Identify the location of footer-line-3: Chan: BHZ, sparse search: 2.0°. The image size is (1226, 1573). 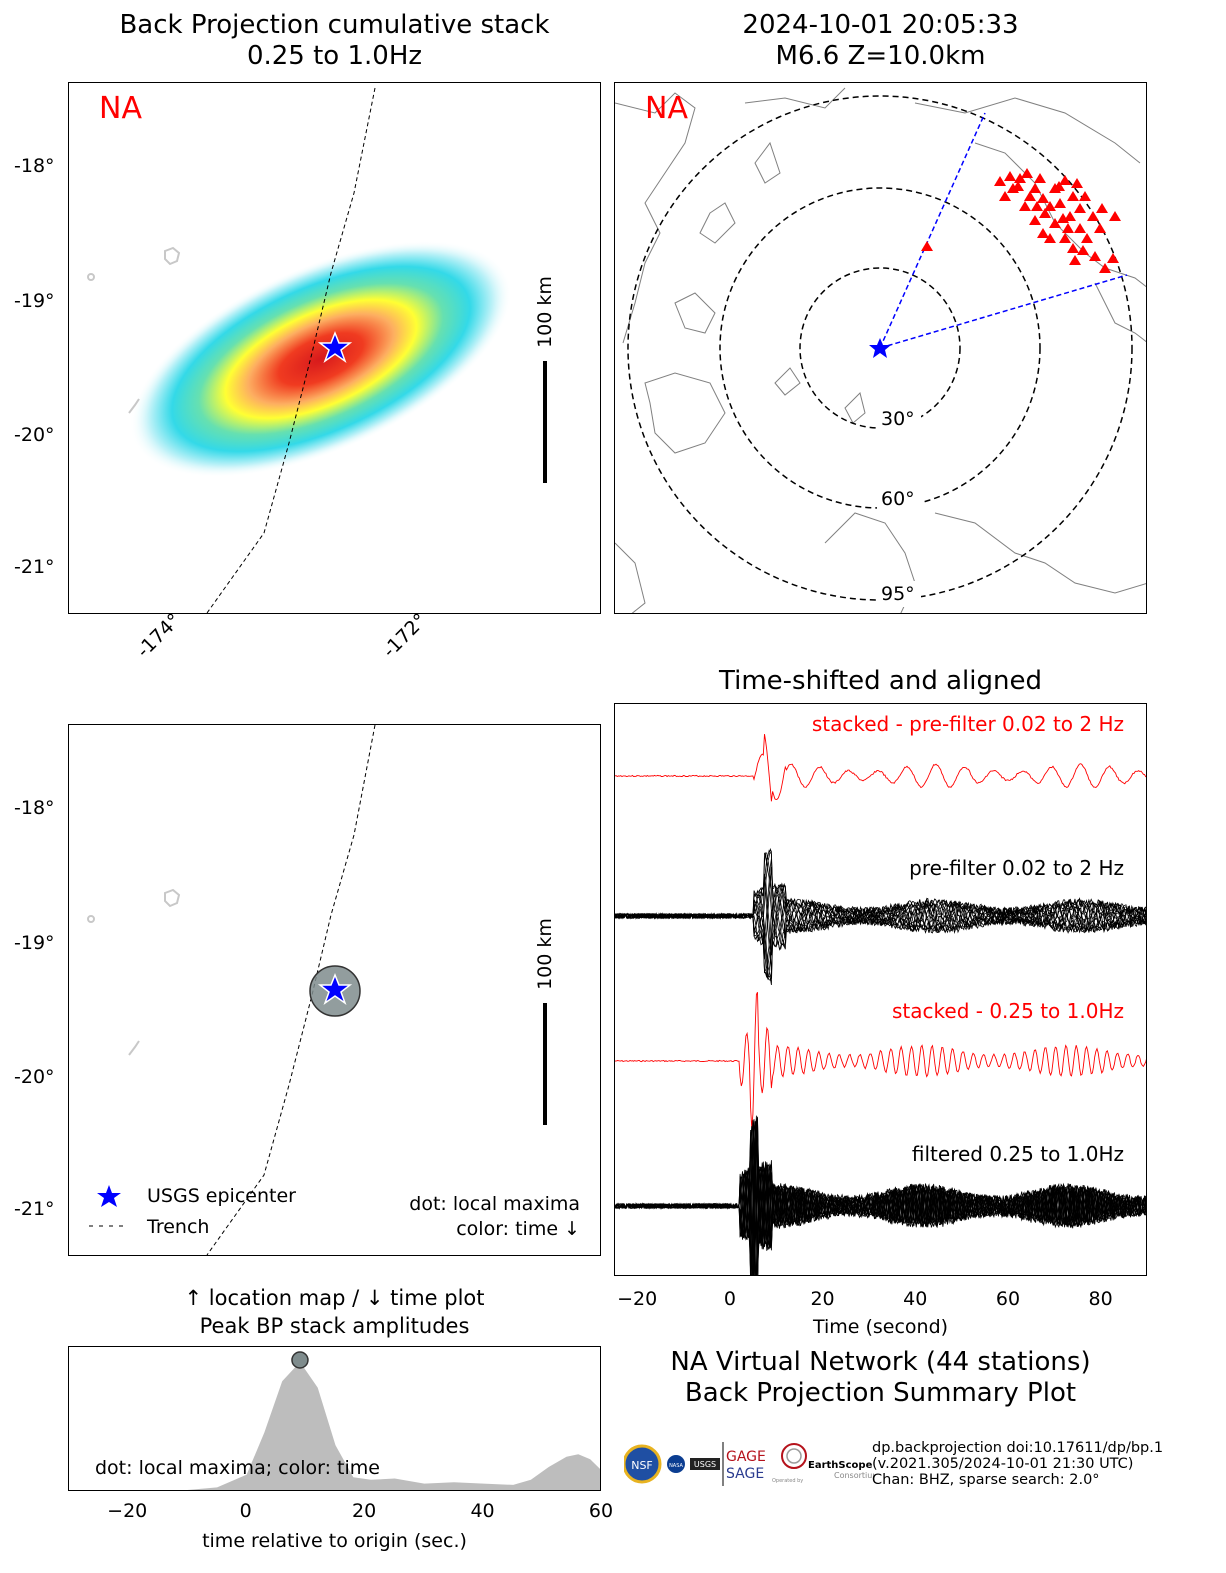
(986, 1480).